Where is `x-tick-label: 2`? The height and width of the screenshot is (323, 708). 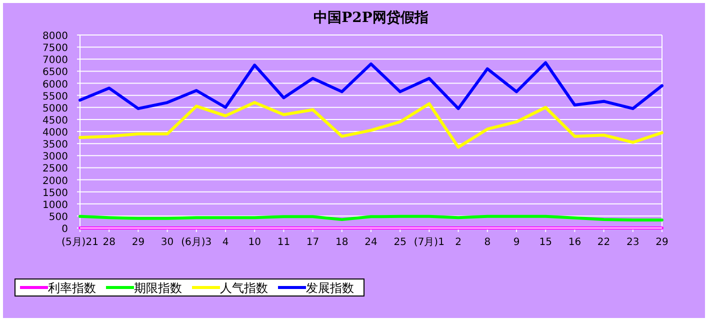
x-tick-label: 2 is located at coordinates (458, 242).